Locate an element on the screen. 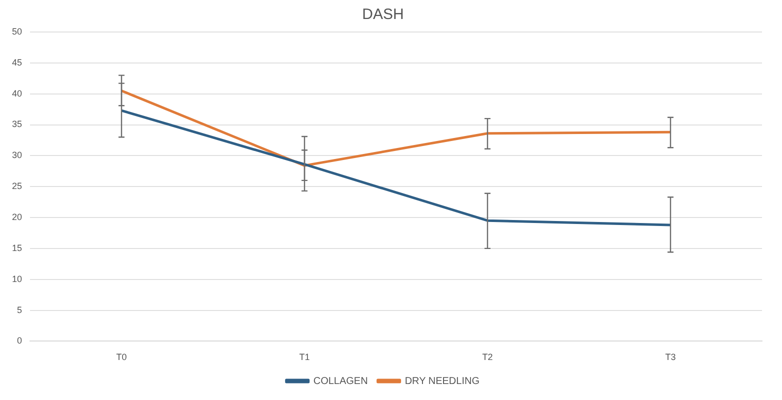  y-tick-label: 50 is located at coordinates (17, 31).